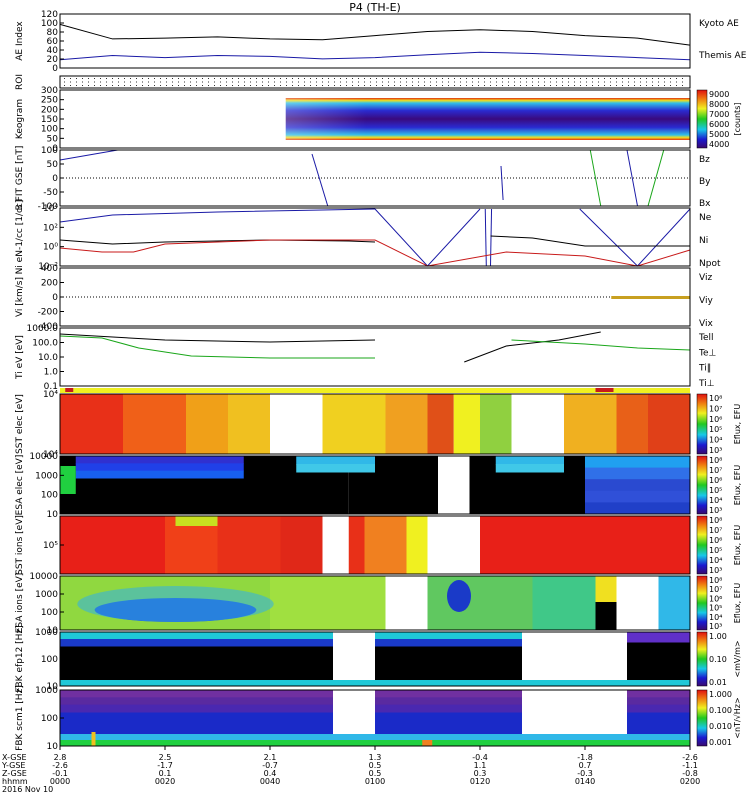 This screenshot has height=800, width=750. Describe the element at coordinates (480, 781) in the screenshot. I see `x-tick-label-hhmm: 0120` at that location.